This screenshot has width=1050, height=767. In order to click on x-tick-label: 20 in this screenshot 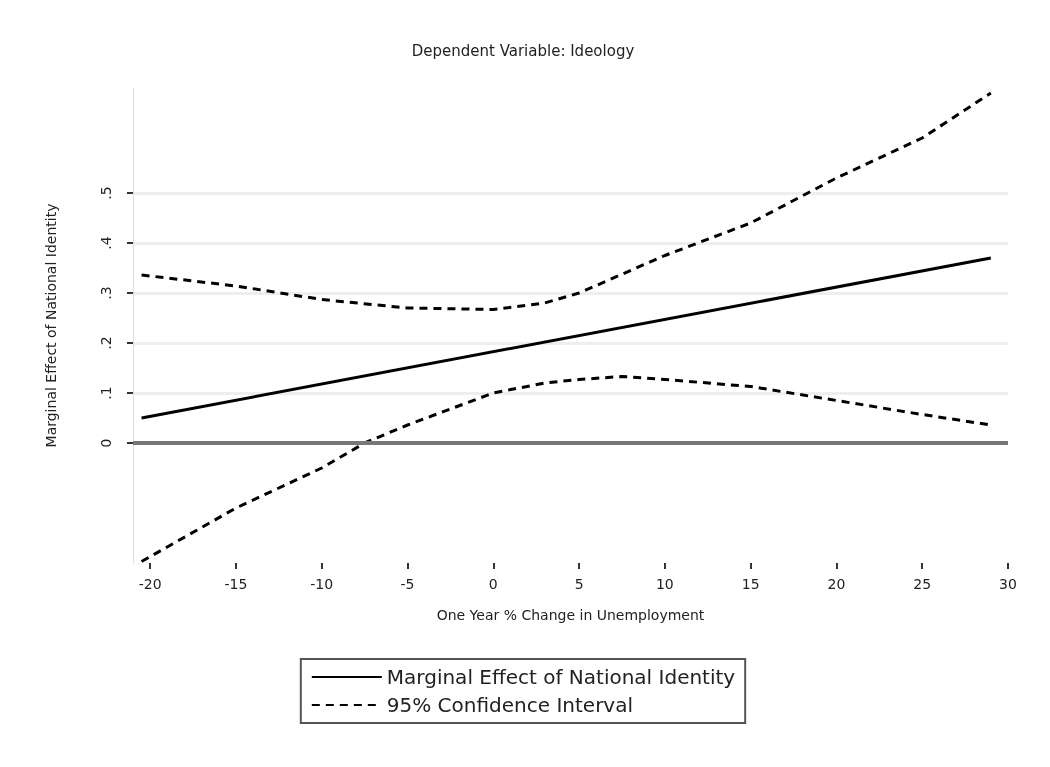, I will do `click(836, 584)`.